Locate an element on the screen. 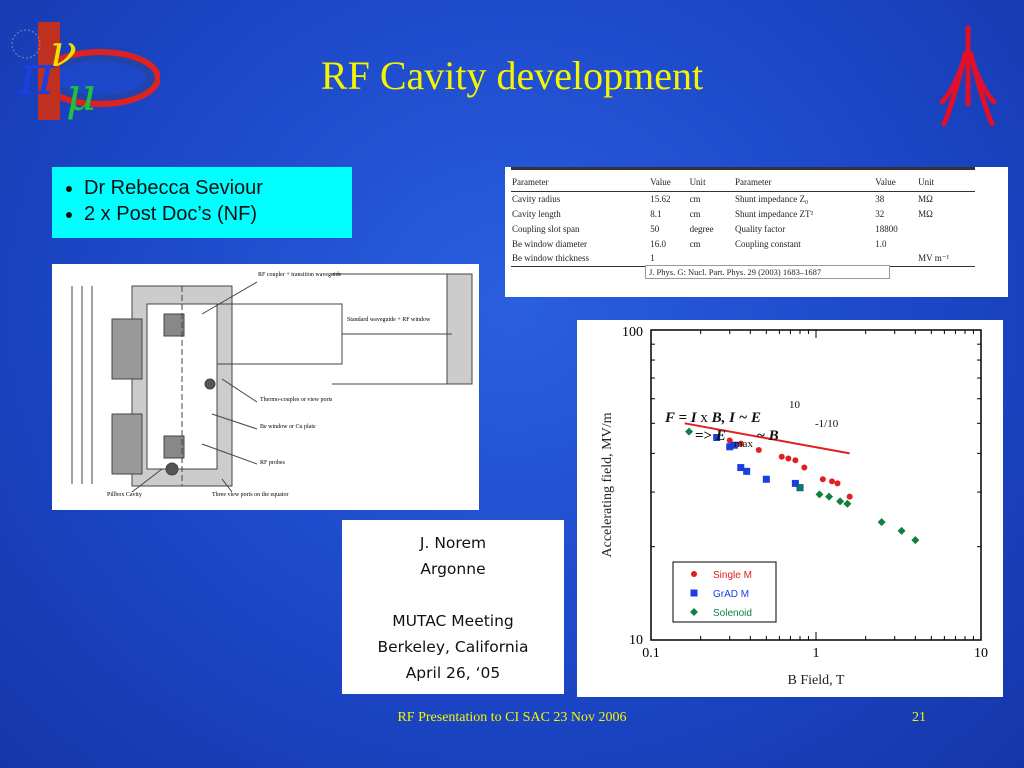 The width and height of the screenshot is (1024, 768). page-number: 21 is located at coordinates (919, 717).